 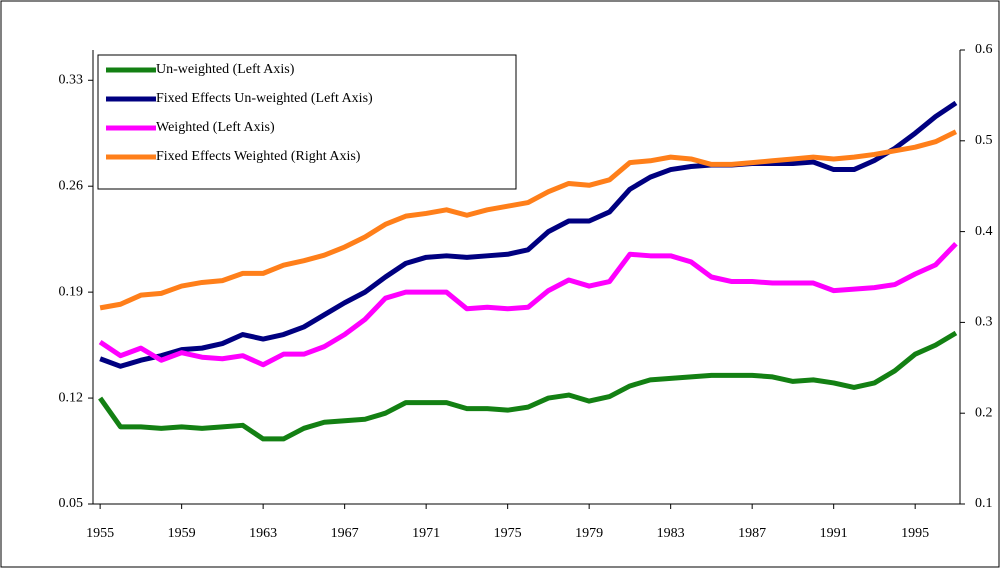 I want to click on y-tick-label: 0.05, so click(x=71, y=503).